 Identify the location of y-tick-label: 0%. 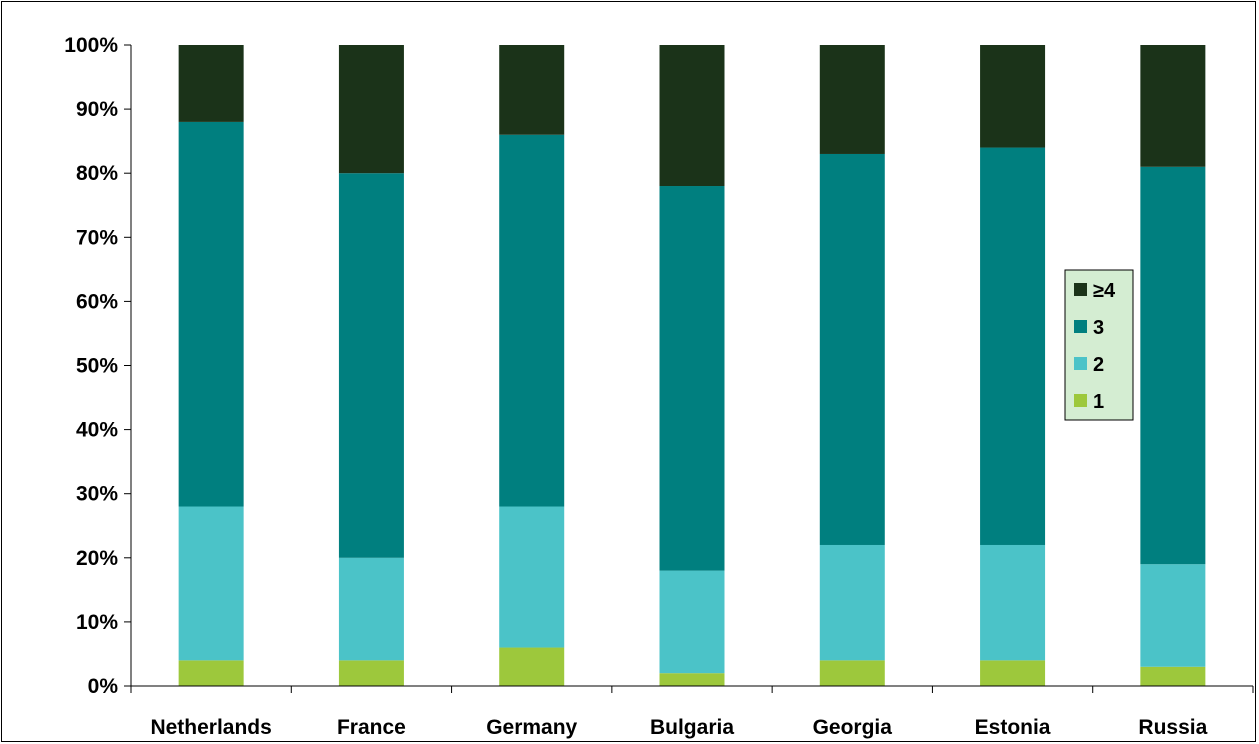
(103, 686).